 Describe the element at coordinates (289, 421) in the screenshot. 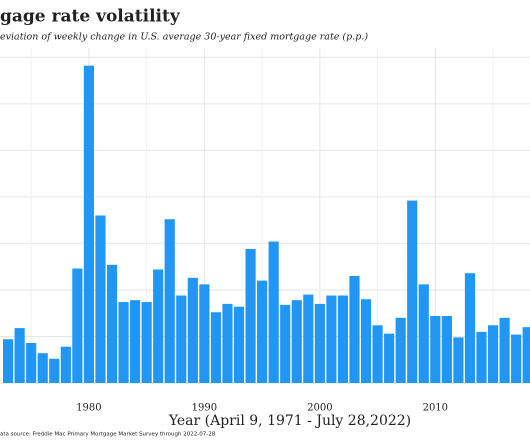

I see `x-axis-title: Year (April 9, 1971 - July 28,2022)` at that location.